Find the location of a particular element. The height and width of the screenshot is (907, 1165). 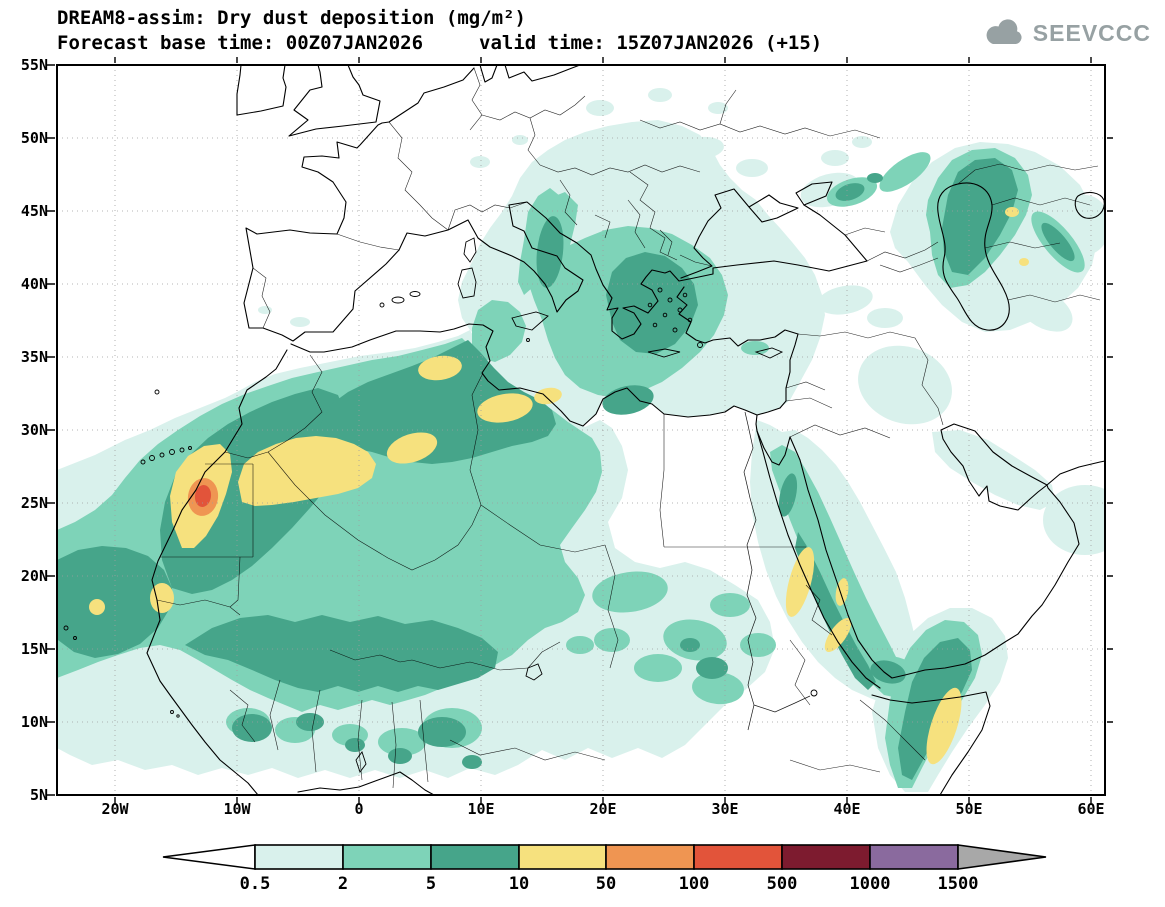

lon-tick-label: 10E is located at coordinates (481, 809).